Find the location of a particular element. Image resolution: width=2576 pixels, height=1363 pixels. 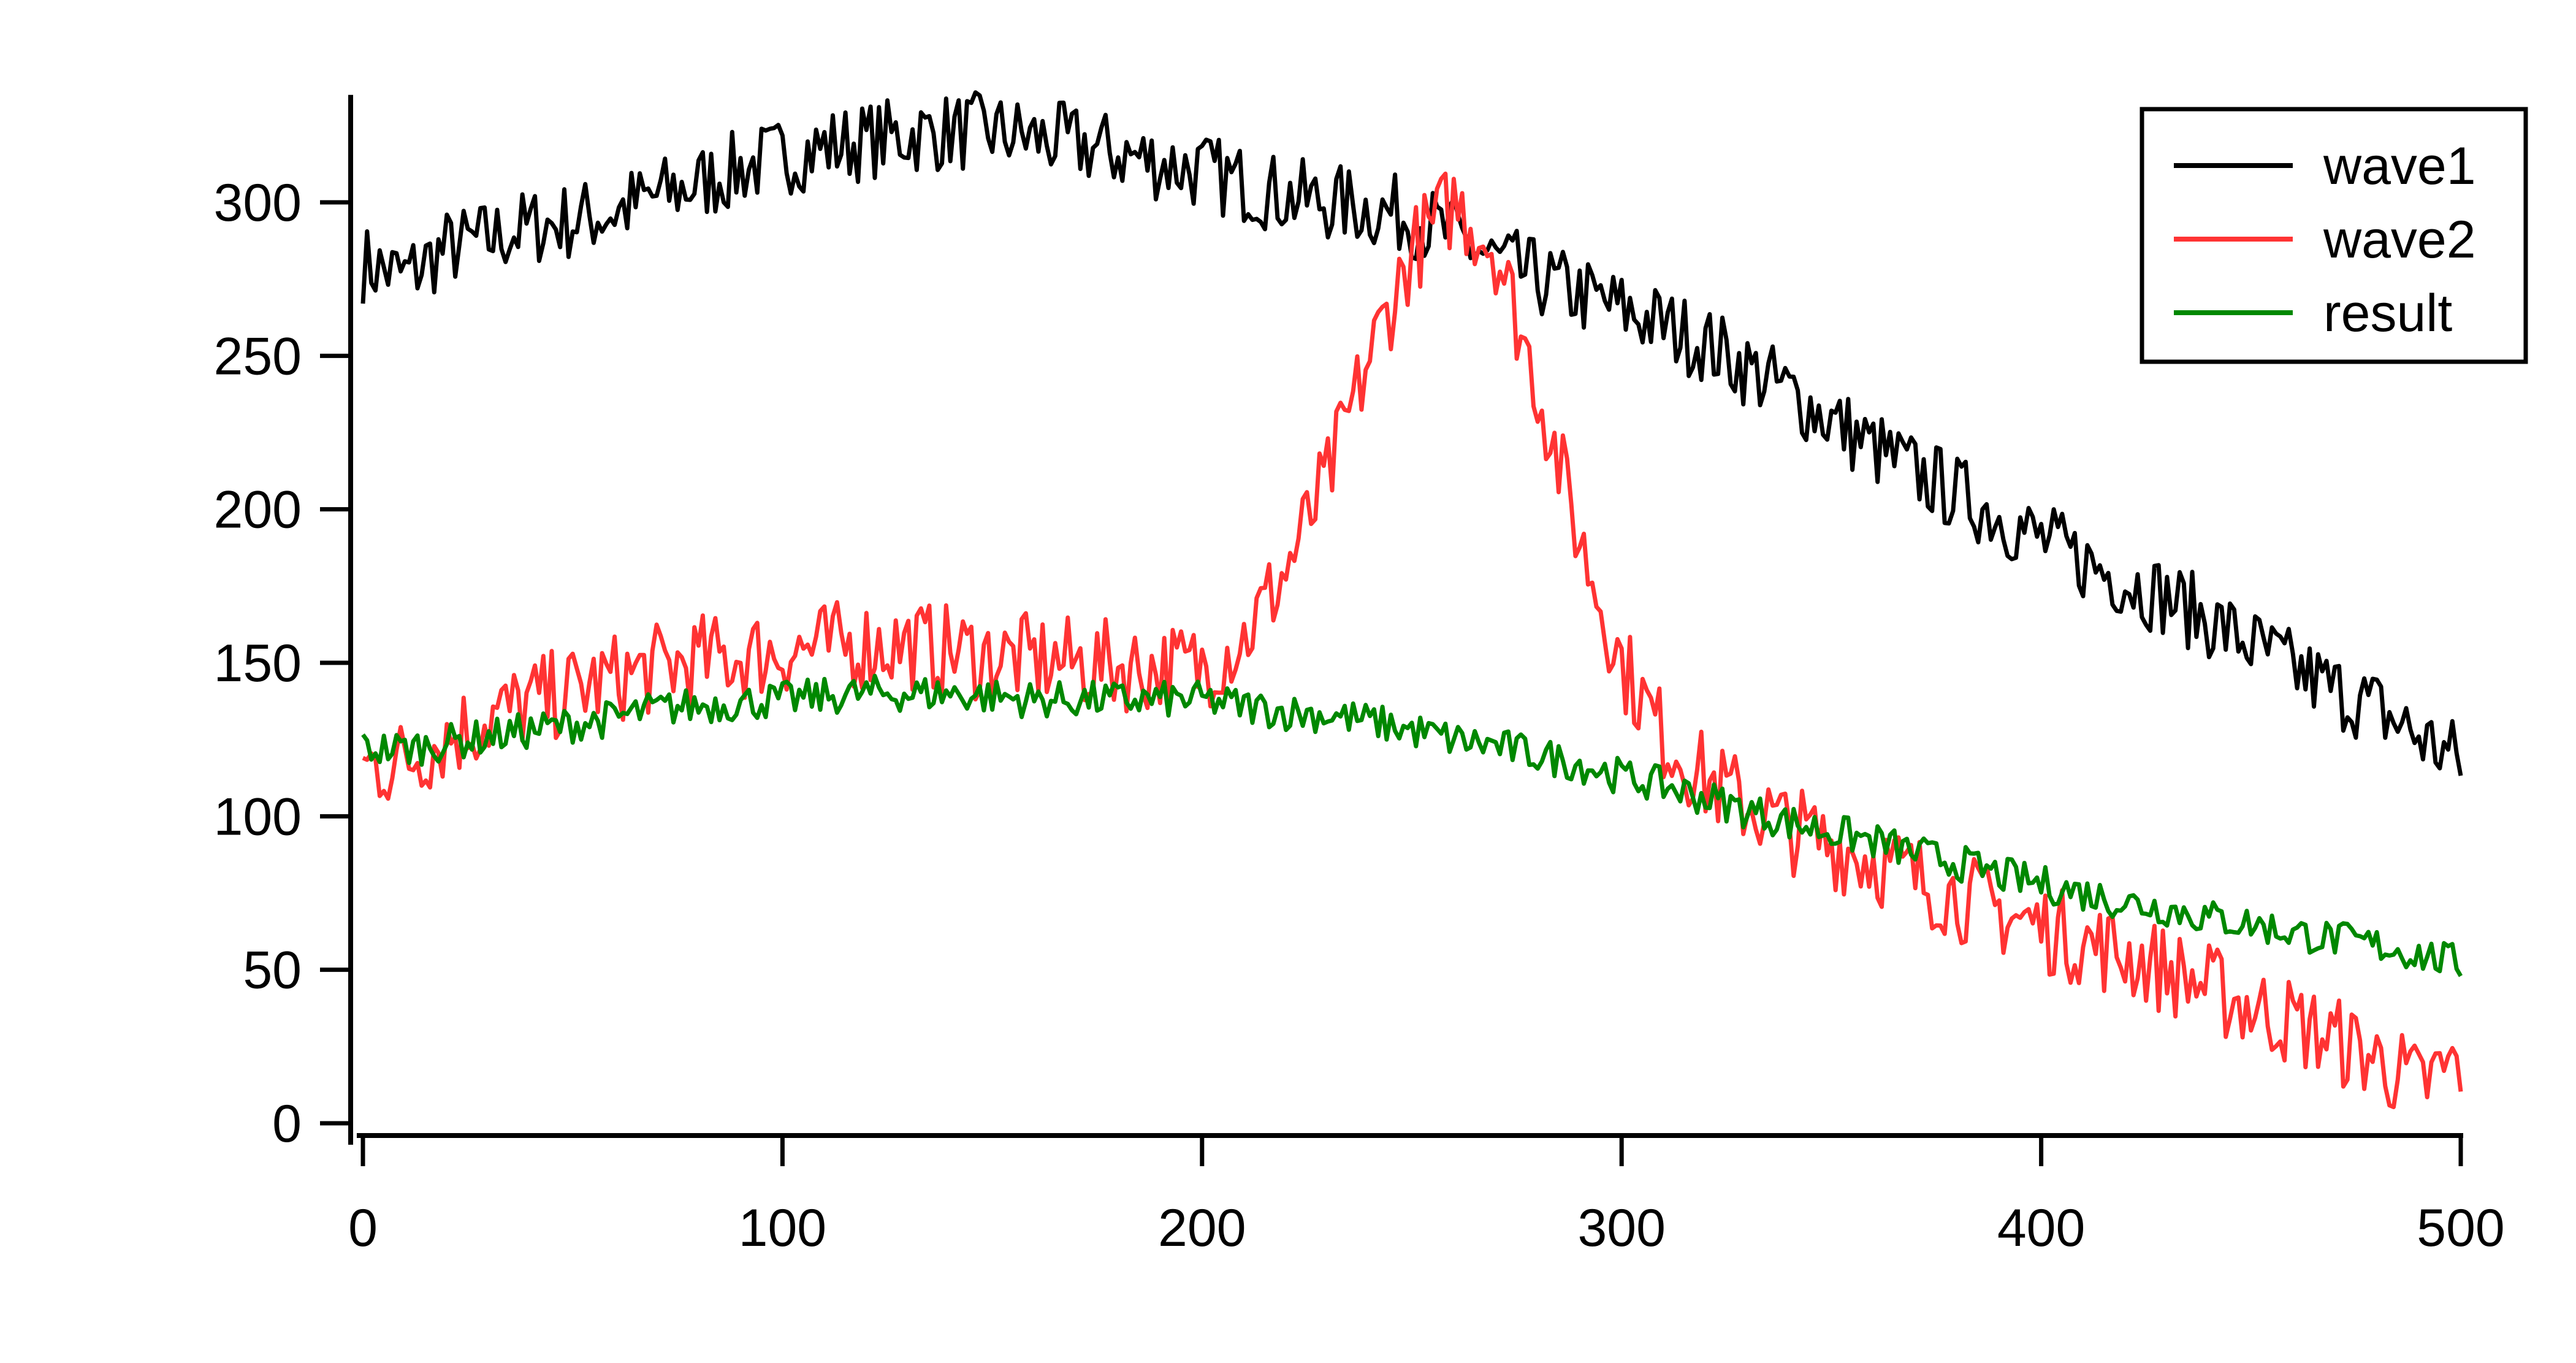

legend-label-wave1: wave1 is located at coordinates (2399, 166).